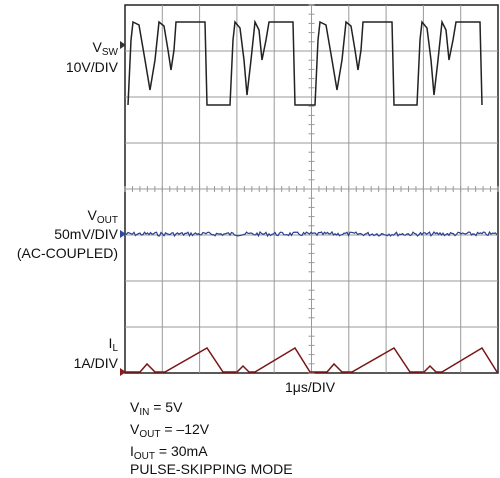 Image resolution: width=500 pixels, height=478 pixels. I want to click on condition: IOUT = 30mA, so click(169, 452).